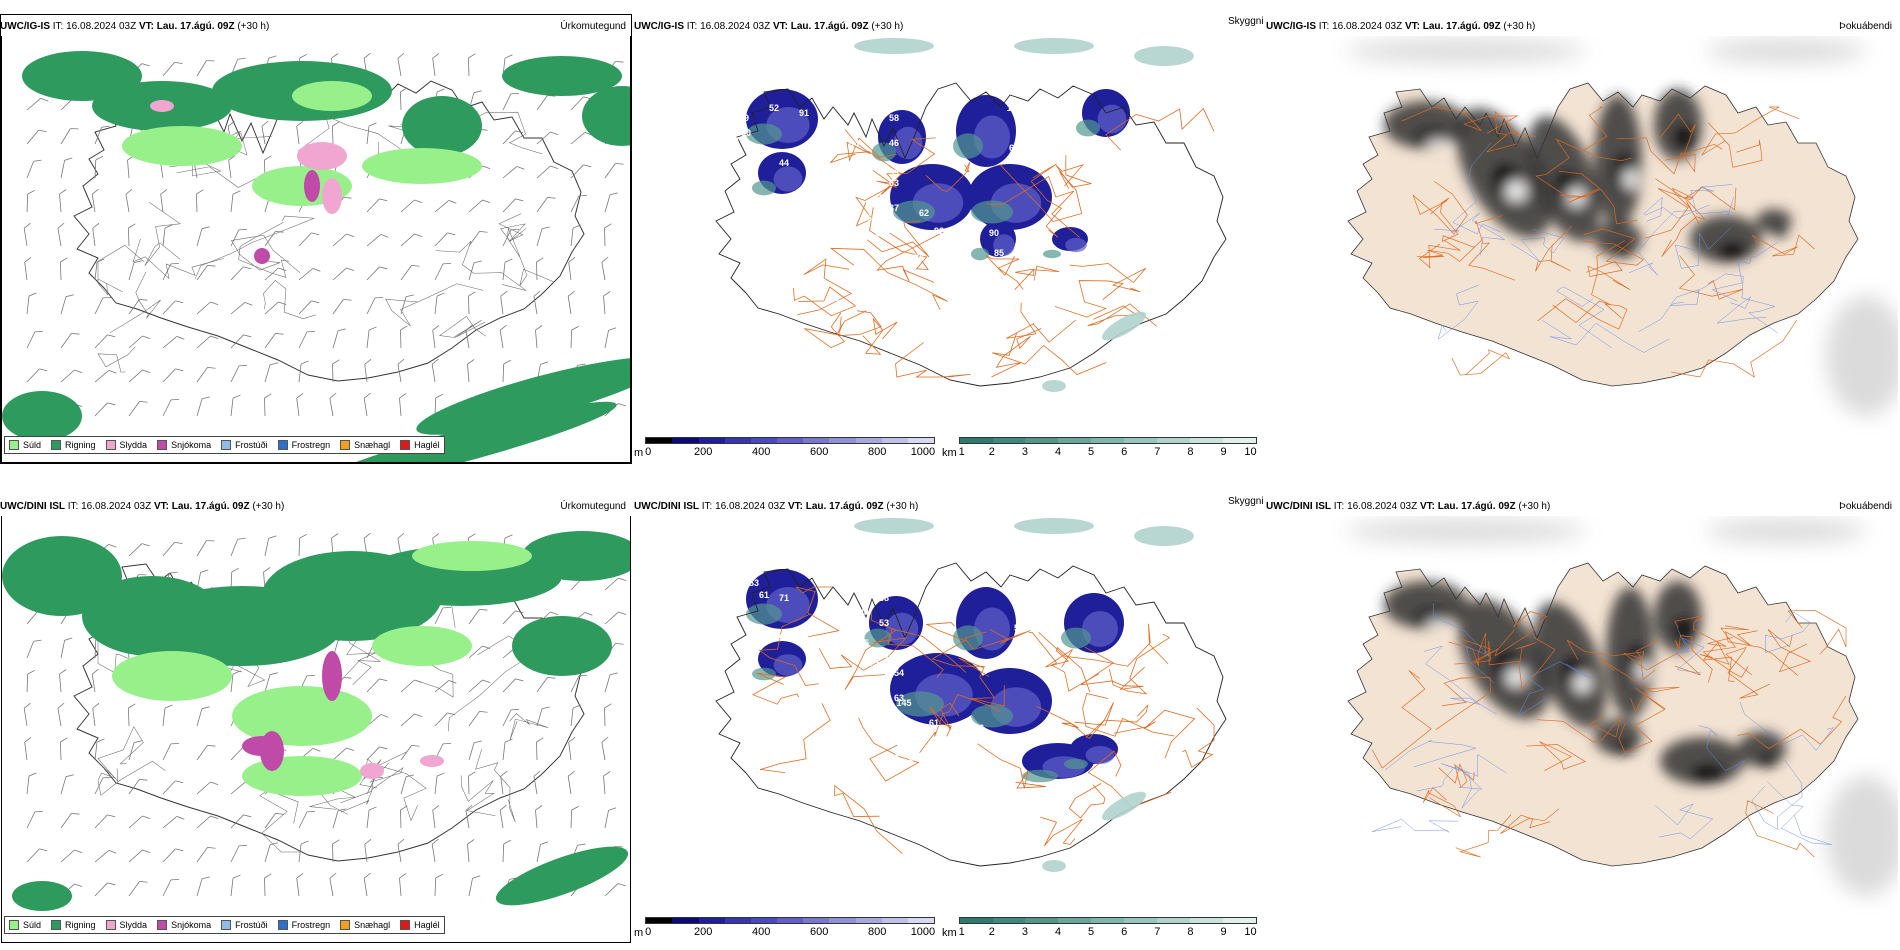  I want to click on colorbar-tick: 3, so click(1024, 932).